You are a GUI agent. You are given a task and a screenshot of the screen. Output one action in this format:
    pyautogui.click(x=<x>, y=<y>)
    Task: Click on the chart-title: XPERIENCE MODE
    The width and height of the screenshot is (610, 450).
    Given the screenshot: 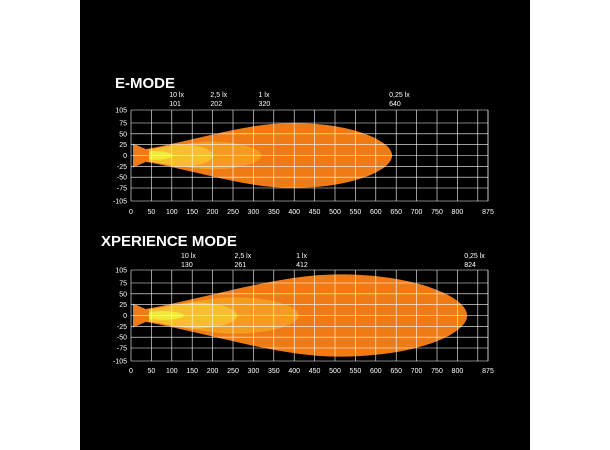 What is the action you would take?
    pyautogui.click(x=169, y=241)
    